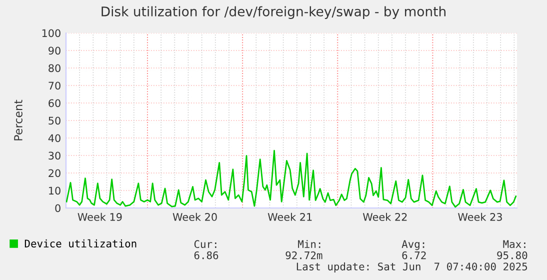  Describe the element at coordinates (54, 138) in the screenshot. I see `y-tick-label: 40` at that location.